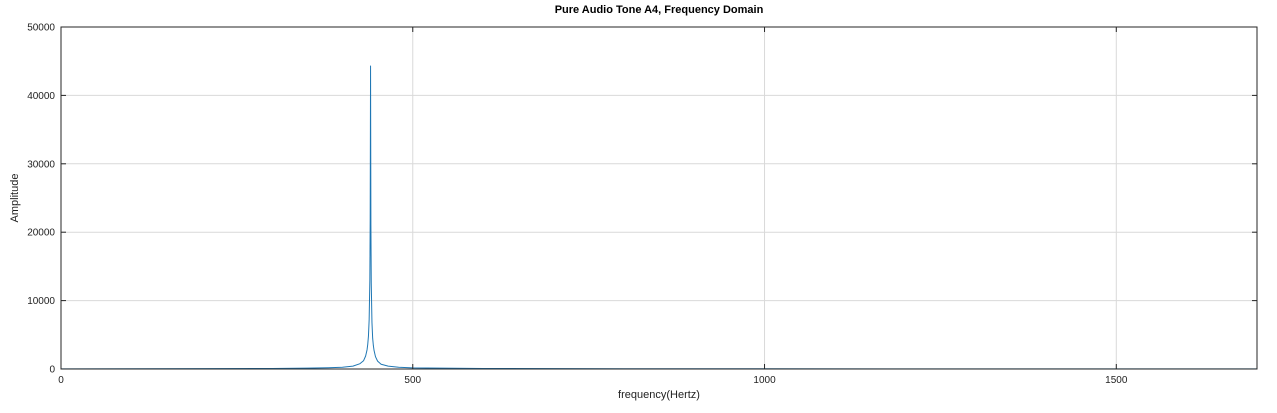  Describe the element at coordinates (1116, 380) in the screenshot. I see `x-tick-label: 1500` at that location.